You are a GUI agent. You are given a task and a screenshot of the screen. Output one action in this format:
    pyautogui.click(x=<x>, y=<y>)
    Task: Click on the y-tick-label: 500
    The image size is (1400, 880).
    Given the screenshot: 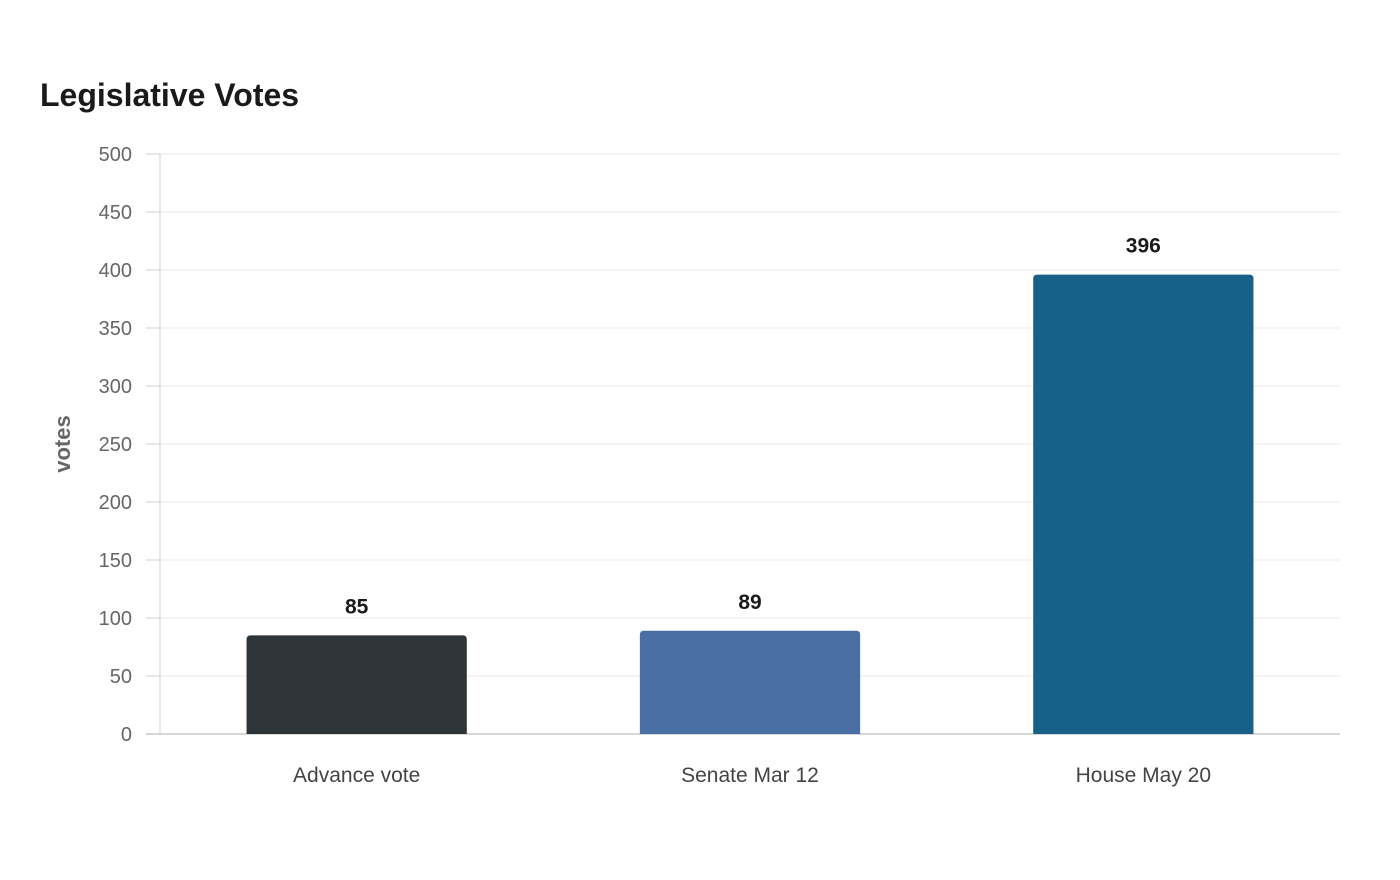 What is the action you would take?
    pyautogui.click(x=115, y=155)
    